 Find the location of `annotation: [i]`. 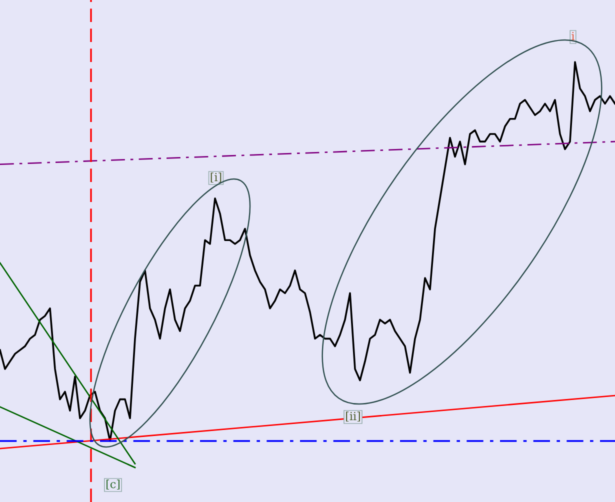

annotation: [i] is located at coordinates (216, 177).